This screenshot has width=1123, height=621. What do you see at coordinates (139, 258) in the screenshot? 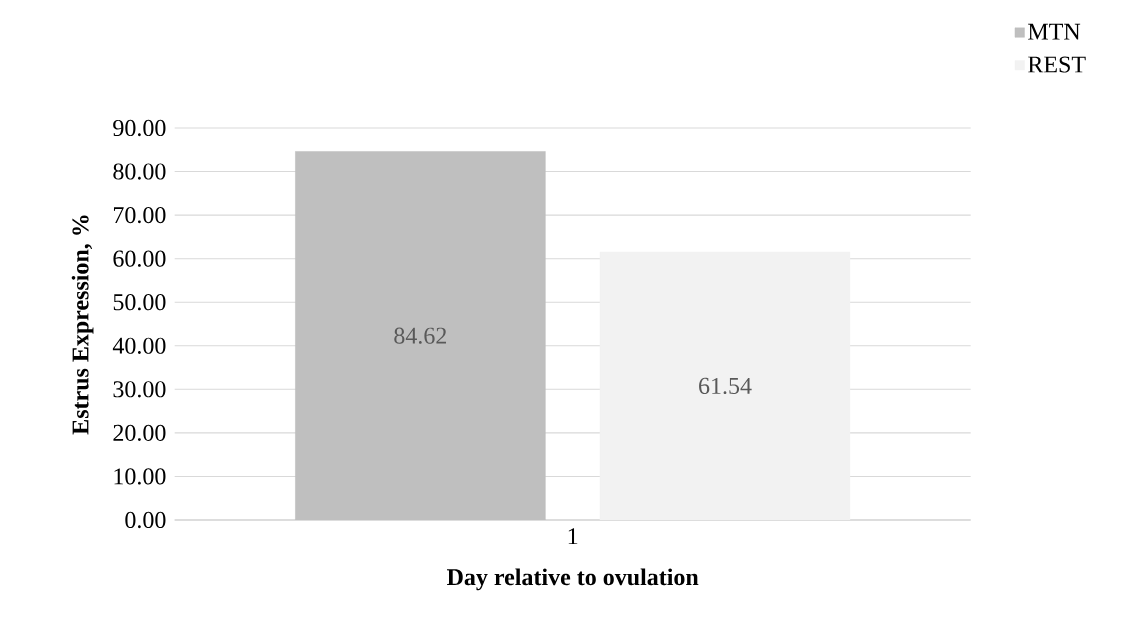
I see `y-tick-label: 60.00` at bounding box center [139, 258].